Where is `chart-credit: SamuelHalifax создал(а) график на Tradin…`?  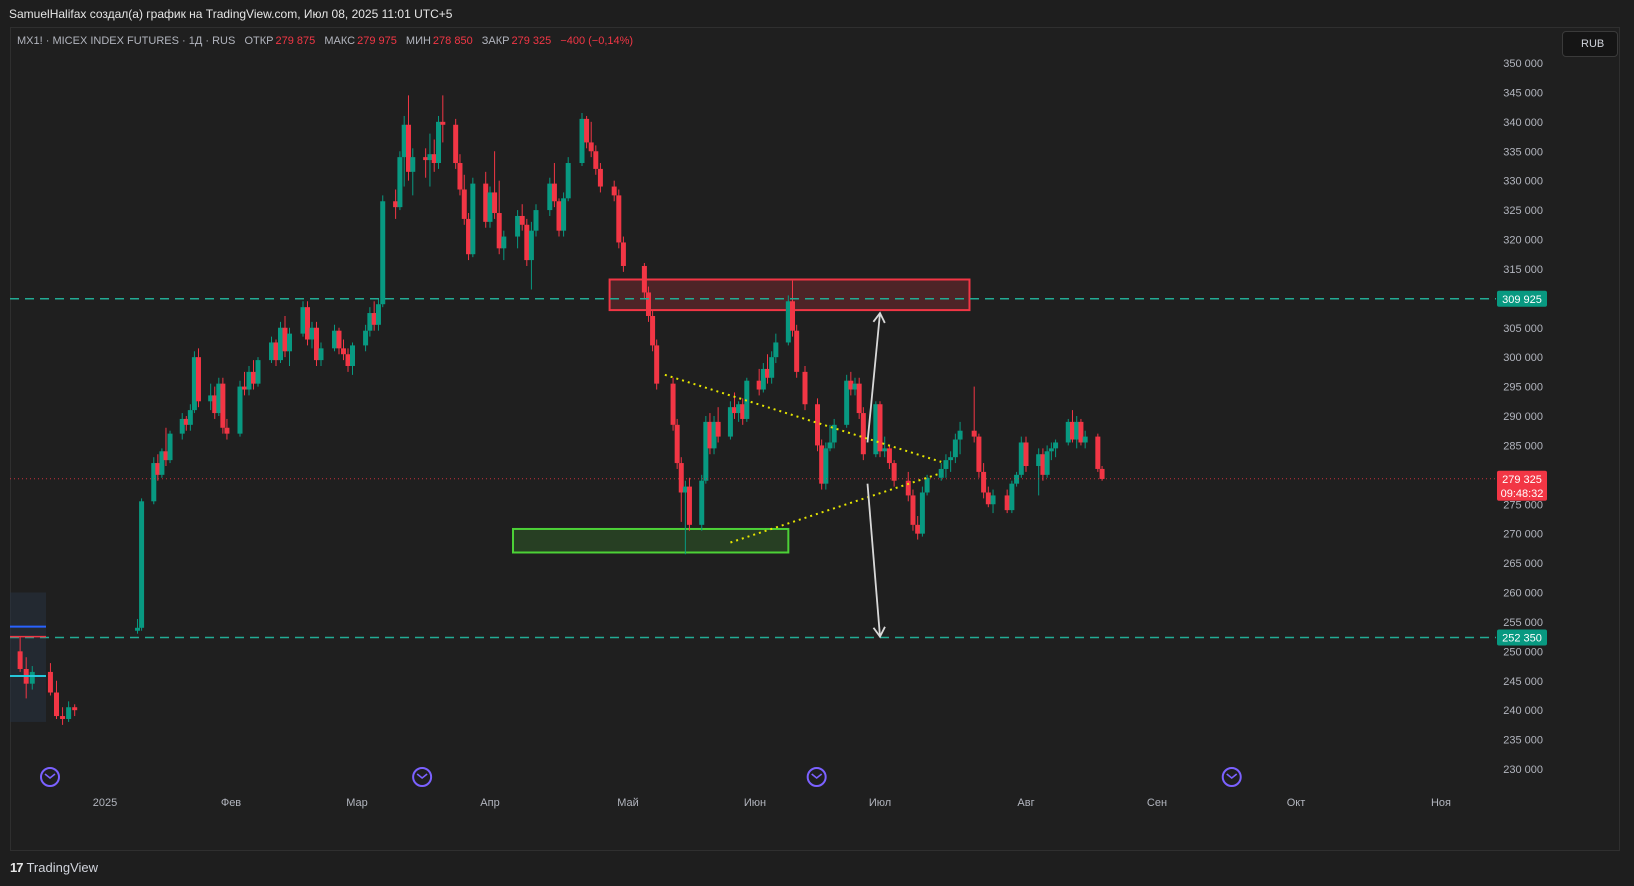
chart-credit: SamuelHalifax создал(а) график на Tradin… is located at coordinates (231, 14).